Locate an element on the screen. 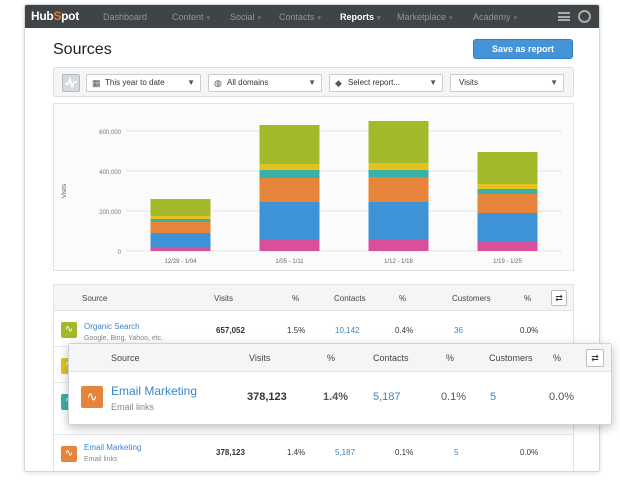 This screenshot has width=620, height=500. date-range-select: ▦ This year to date ▼ is located at coordinates (143, 83).